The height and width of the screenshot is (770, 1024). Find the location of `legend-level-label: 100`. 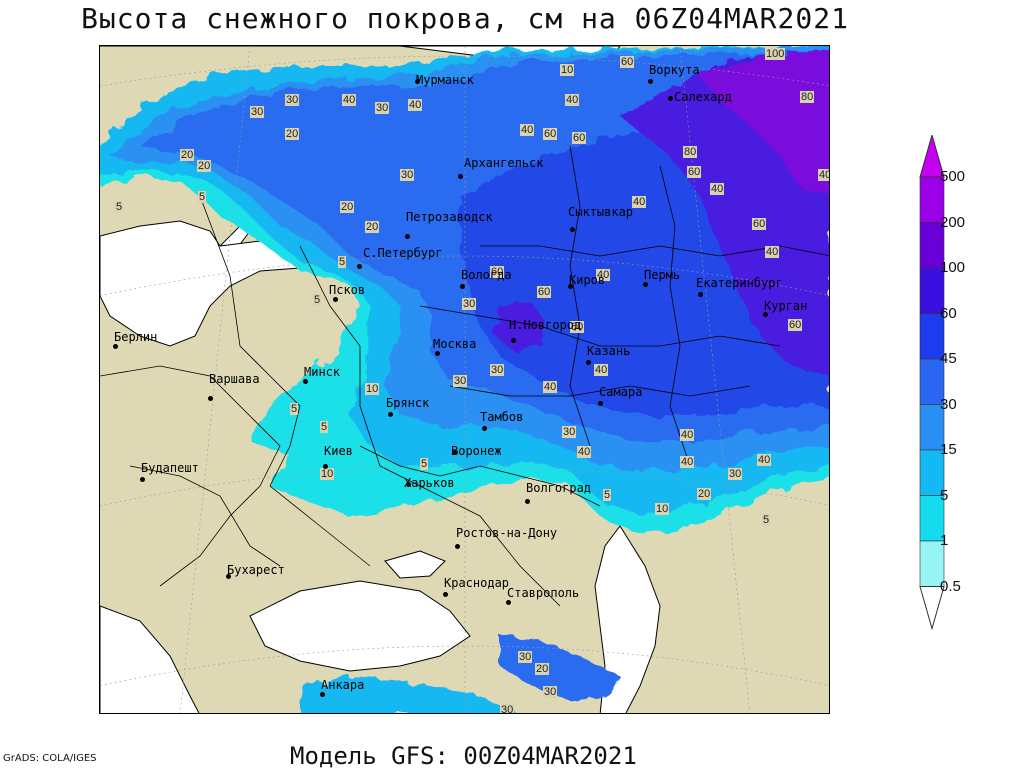

legend-level-label: 100 is located at coordinates (953, 267).